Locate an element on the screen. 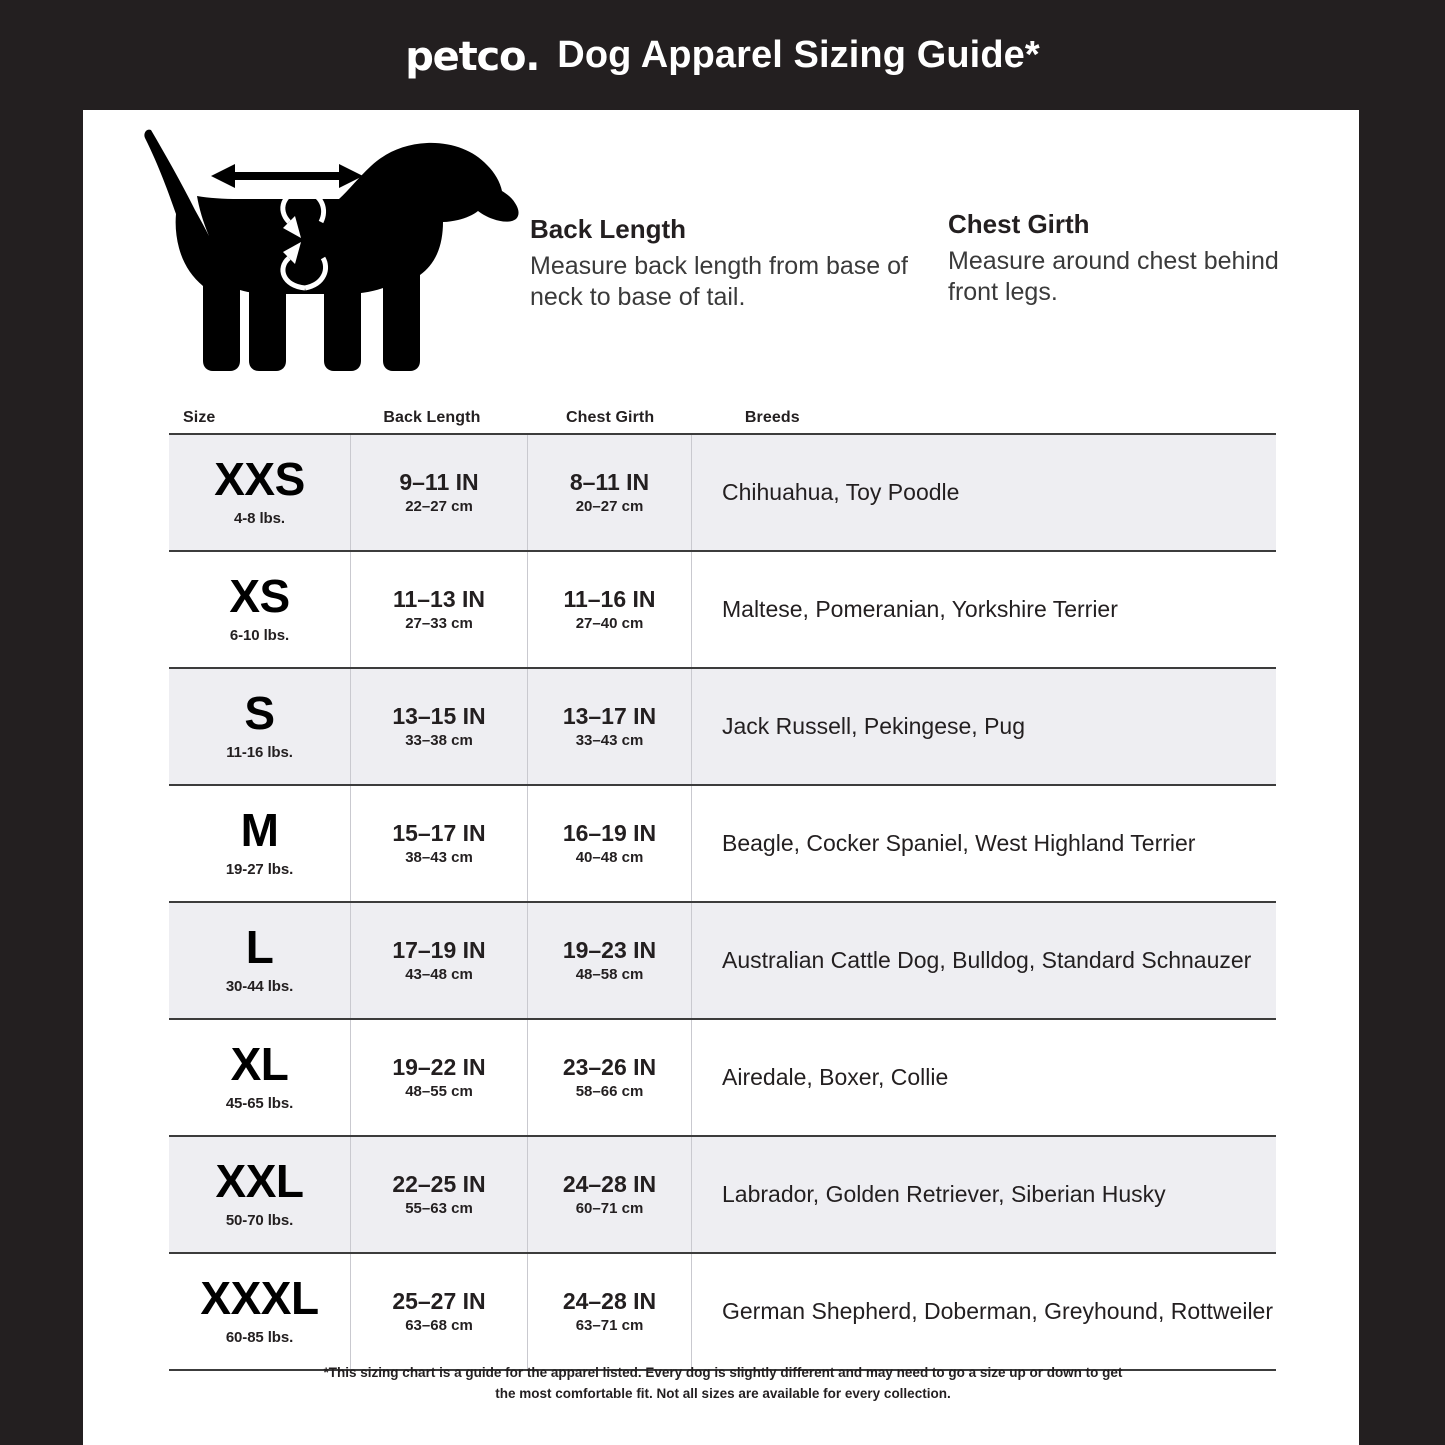 This screenshot has width=1445, height=1445. cell-breeds: Jack Russell, Pekingese, Pug is located at coordinates (983, 726).